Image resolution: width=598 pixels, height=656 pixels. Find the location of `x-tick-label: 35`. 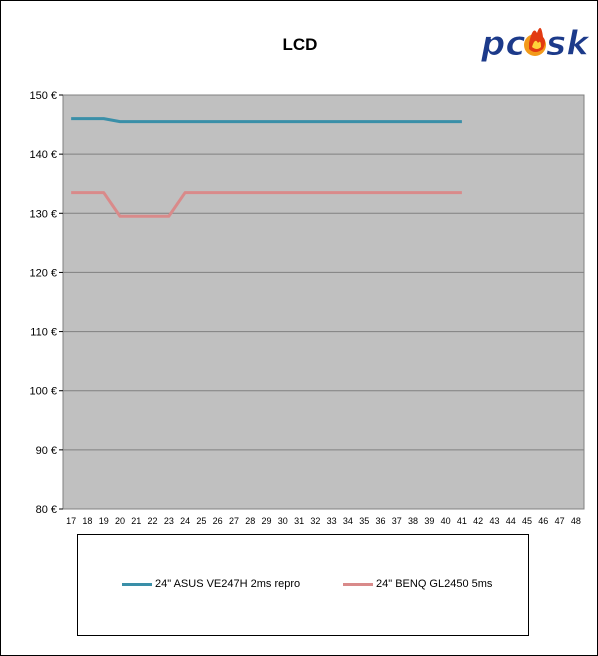

x-tick-label: 35 is located at coordinates (364, 521).